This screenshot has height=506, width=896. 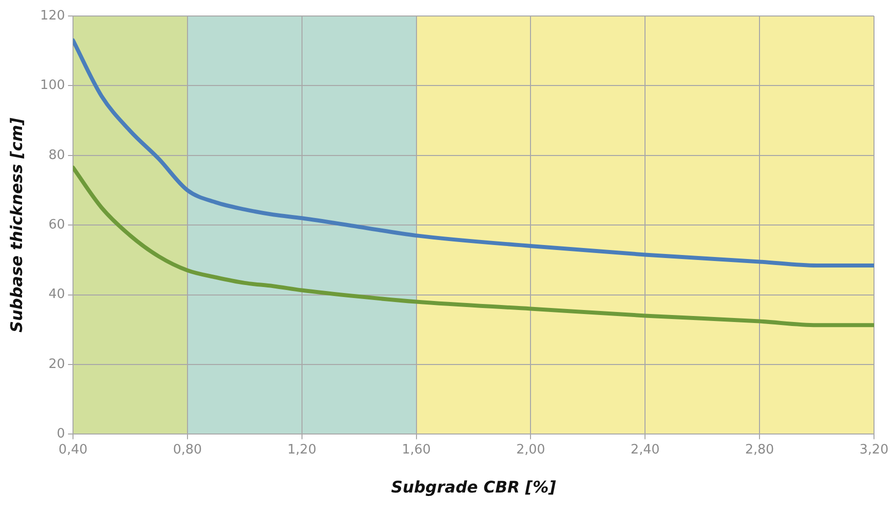 What do you see at coordinates (874, 450) in the screenshot?
I see `x-tick-label: 3,20` at bounding box center [874, 450].